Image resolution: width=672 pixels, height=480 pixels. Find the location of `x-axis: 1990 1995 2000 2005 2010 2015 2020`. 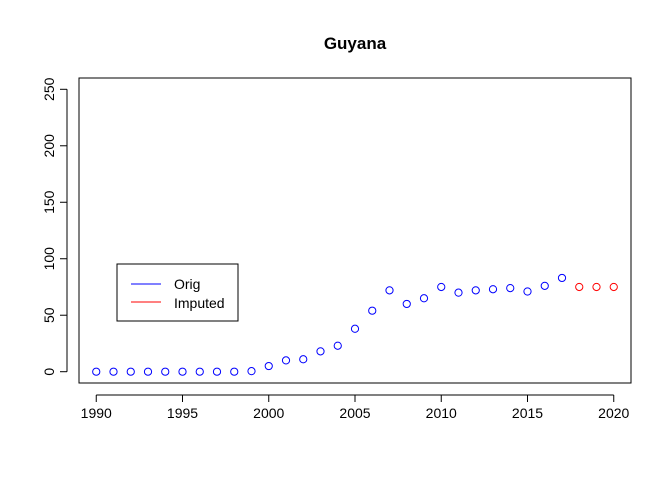

x-axis: 1990 1995 2000 2005 2010 2015 2020 is located at coordinates (355, 407).